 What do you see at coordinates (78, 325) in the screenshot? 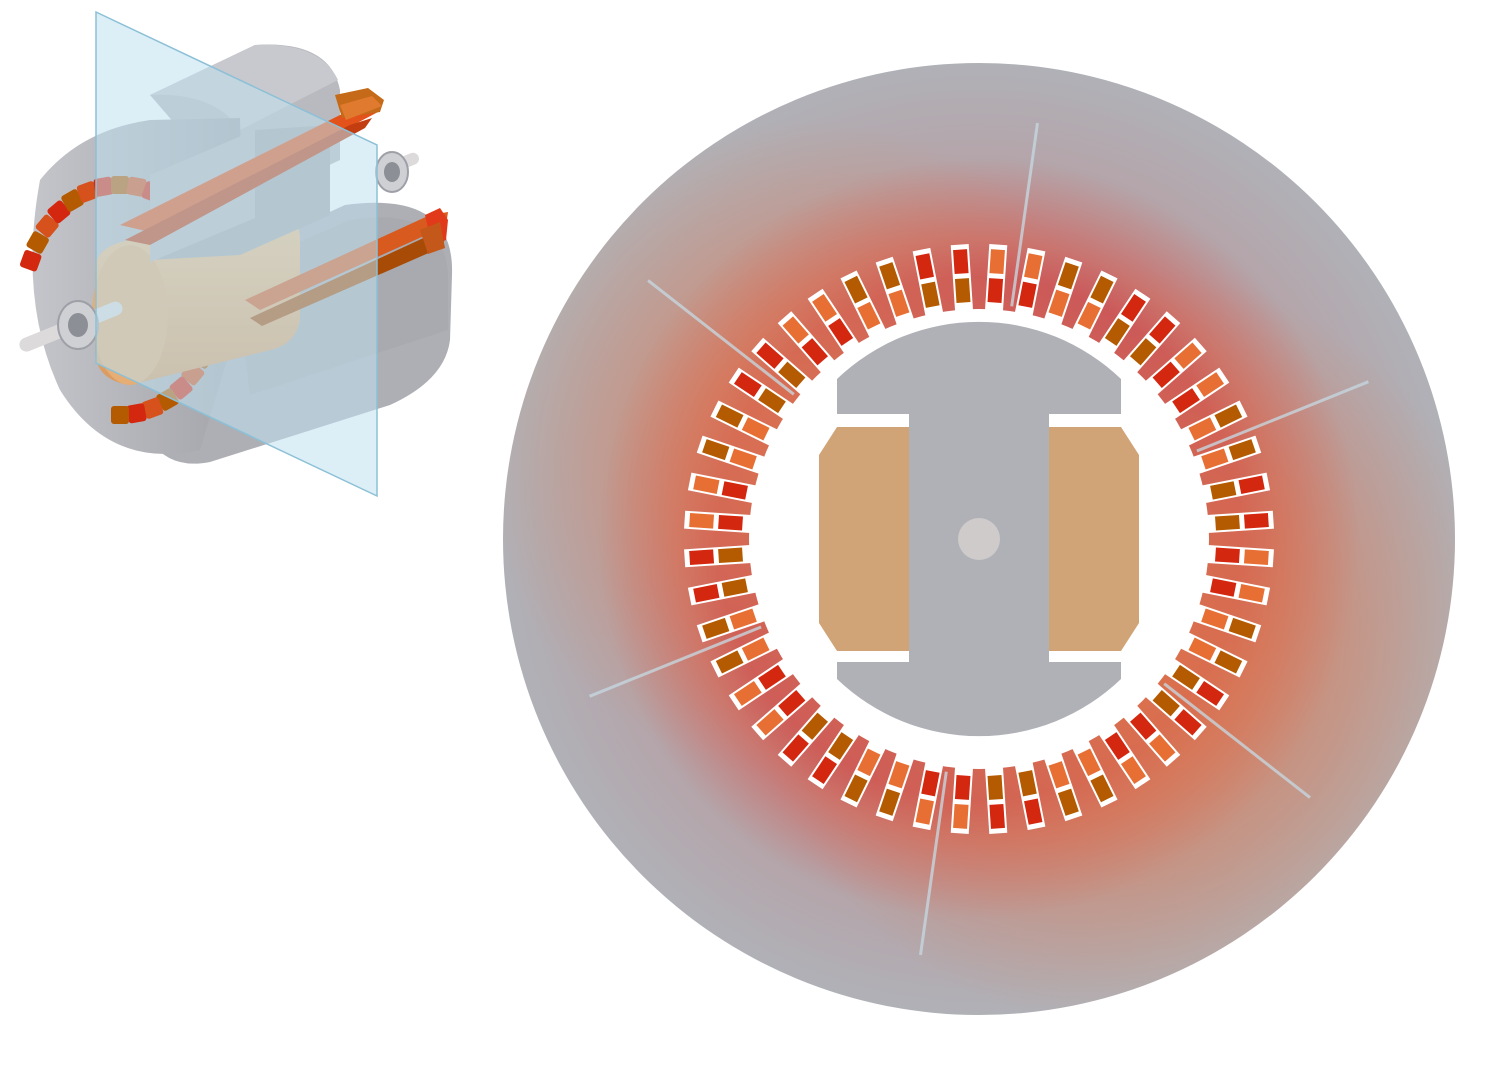
I see `bearing-front-inner` at bounding box center [78, 325].